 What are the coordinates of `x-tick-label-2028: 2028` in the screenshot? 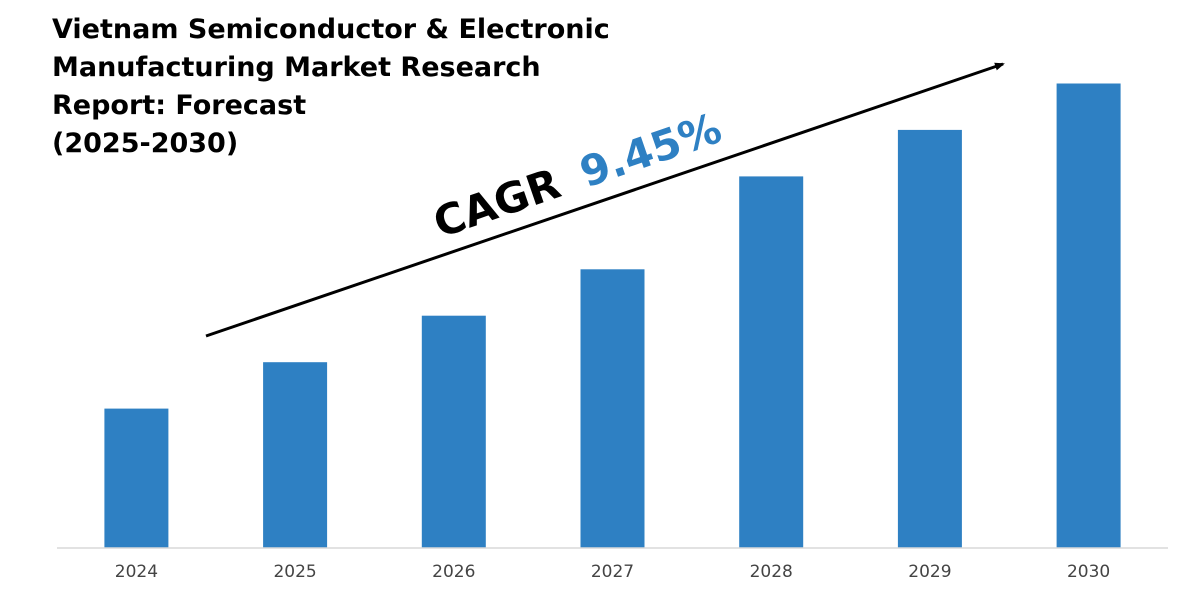 It's located at (771, 572).